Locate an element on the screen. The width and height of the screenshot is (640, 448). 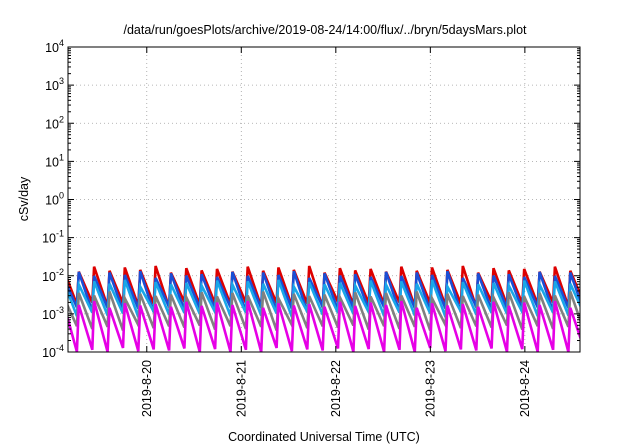
y-tick-label: 10² is located at coordinates (54, 122).